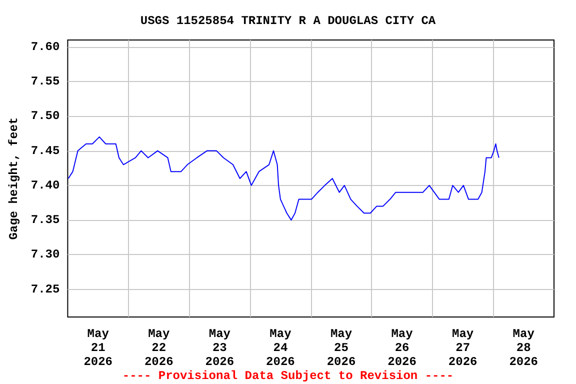 The width and height of the screenshot is (576, 384). Describe the element at coordinates (288, 376) in the screenshot. I see `text: ---- Provisional Data Subject to Revision ----` at that location.